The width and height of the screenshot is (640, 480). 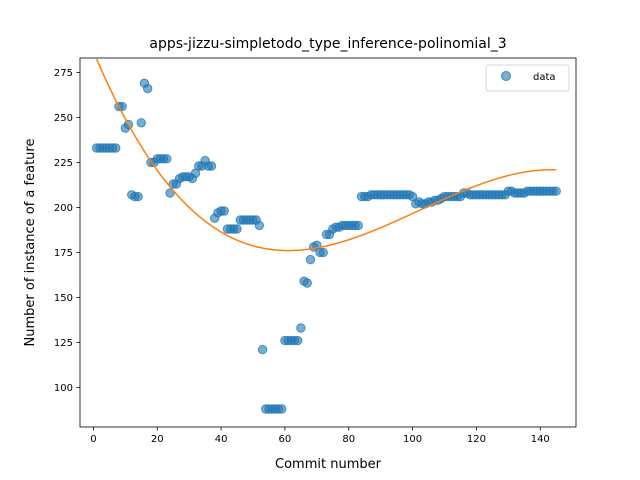 I want to click on x-axis-label: Commit number, so click(x=328, y=464).